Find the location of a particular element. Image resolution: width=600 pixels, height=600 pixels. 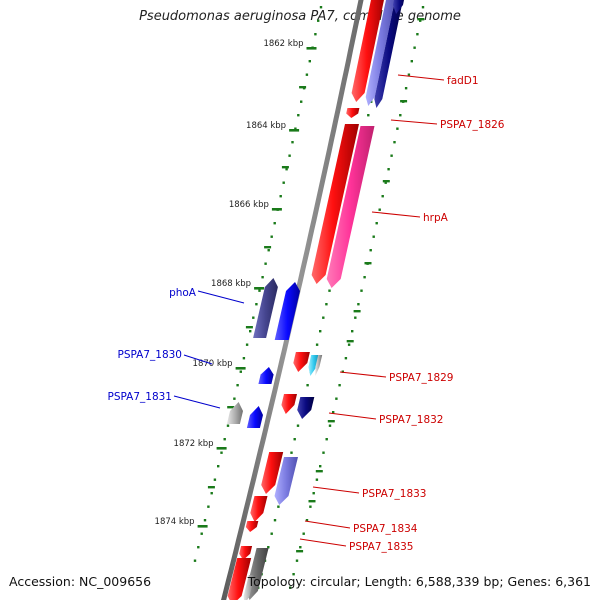

gene-label-pspa7-1830: PSPA7_1830 is located at coordinates (150, 355).